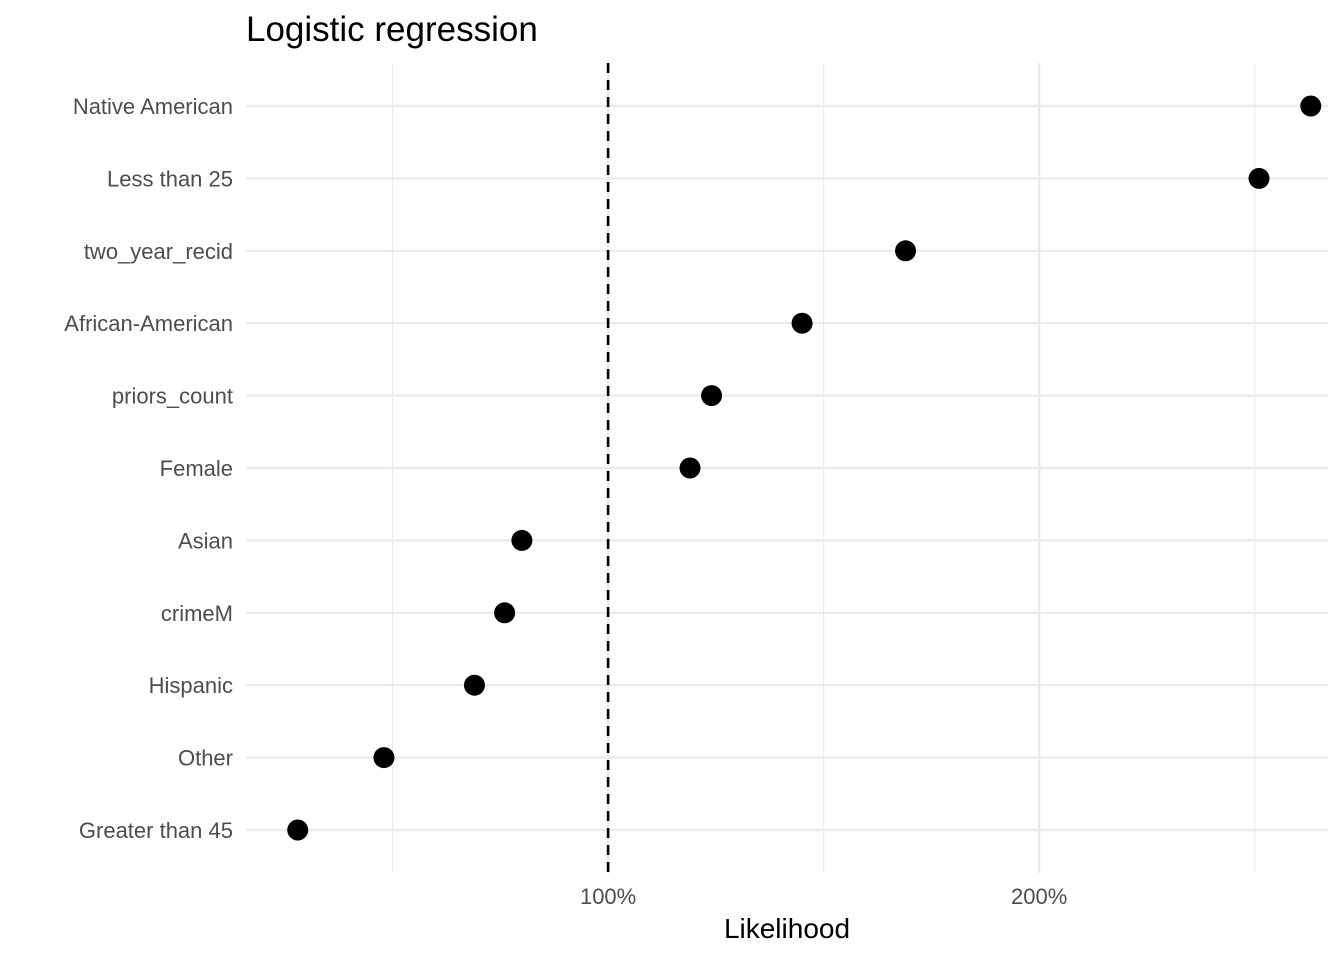  Describe the element at coordinates (156, 830) in the screenshot. I see `category-label: Greater than 45` at that location.